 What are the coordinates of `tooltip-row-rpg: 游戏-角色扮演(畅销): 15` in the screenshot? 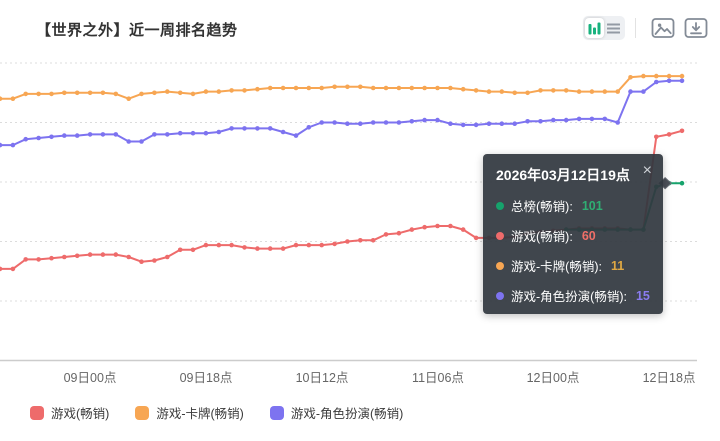 It's located at (573, 295).